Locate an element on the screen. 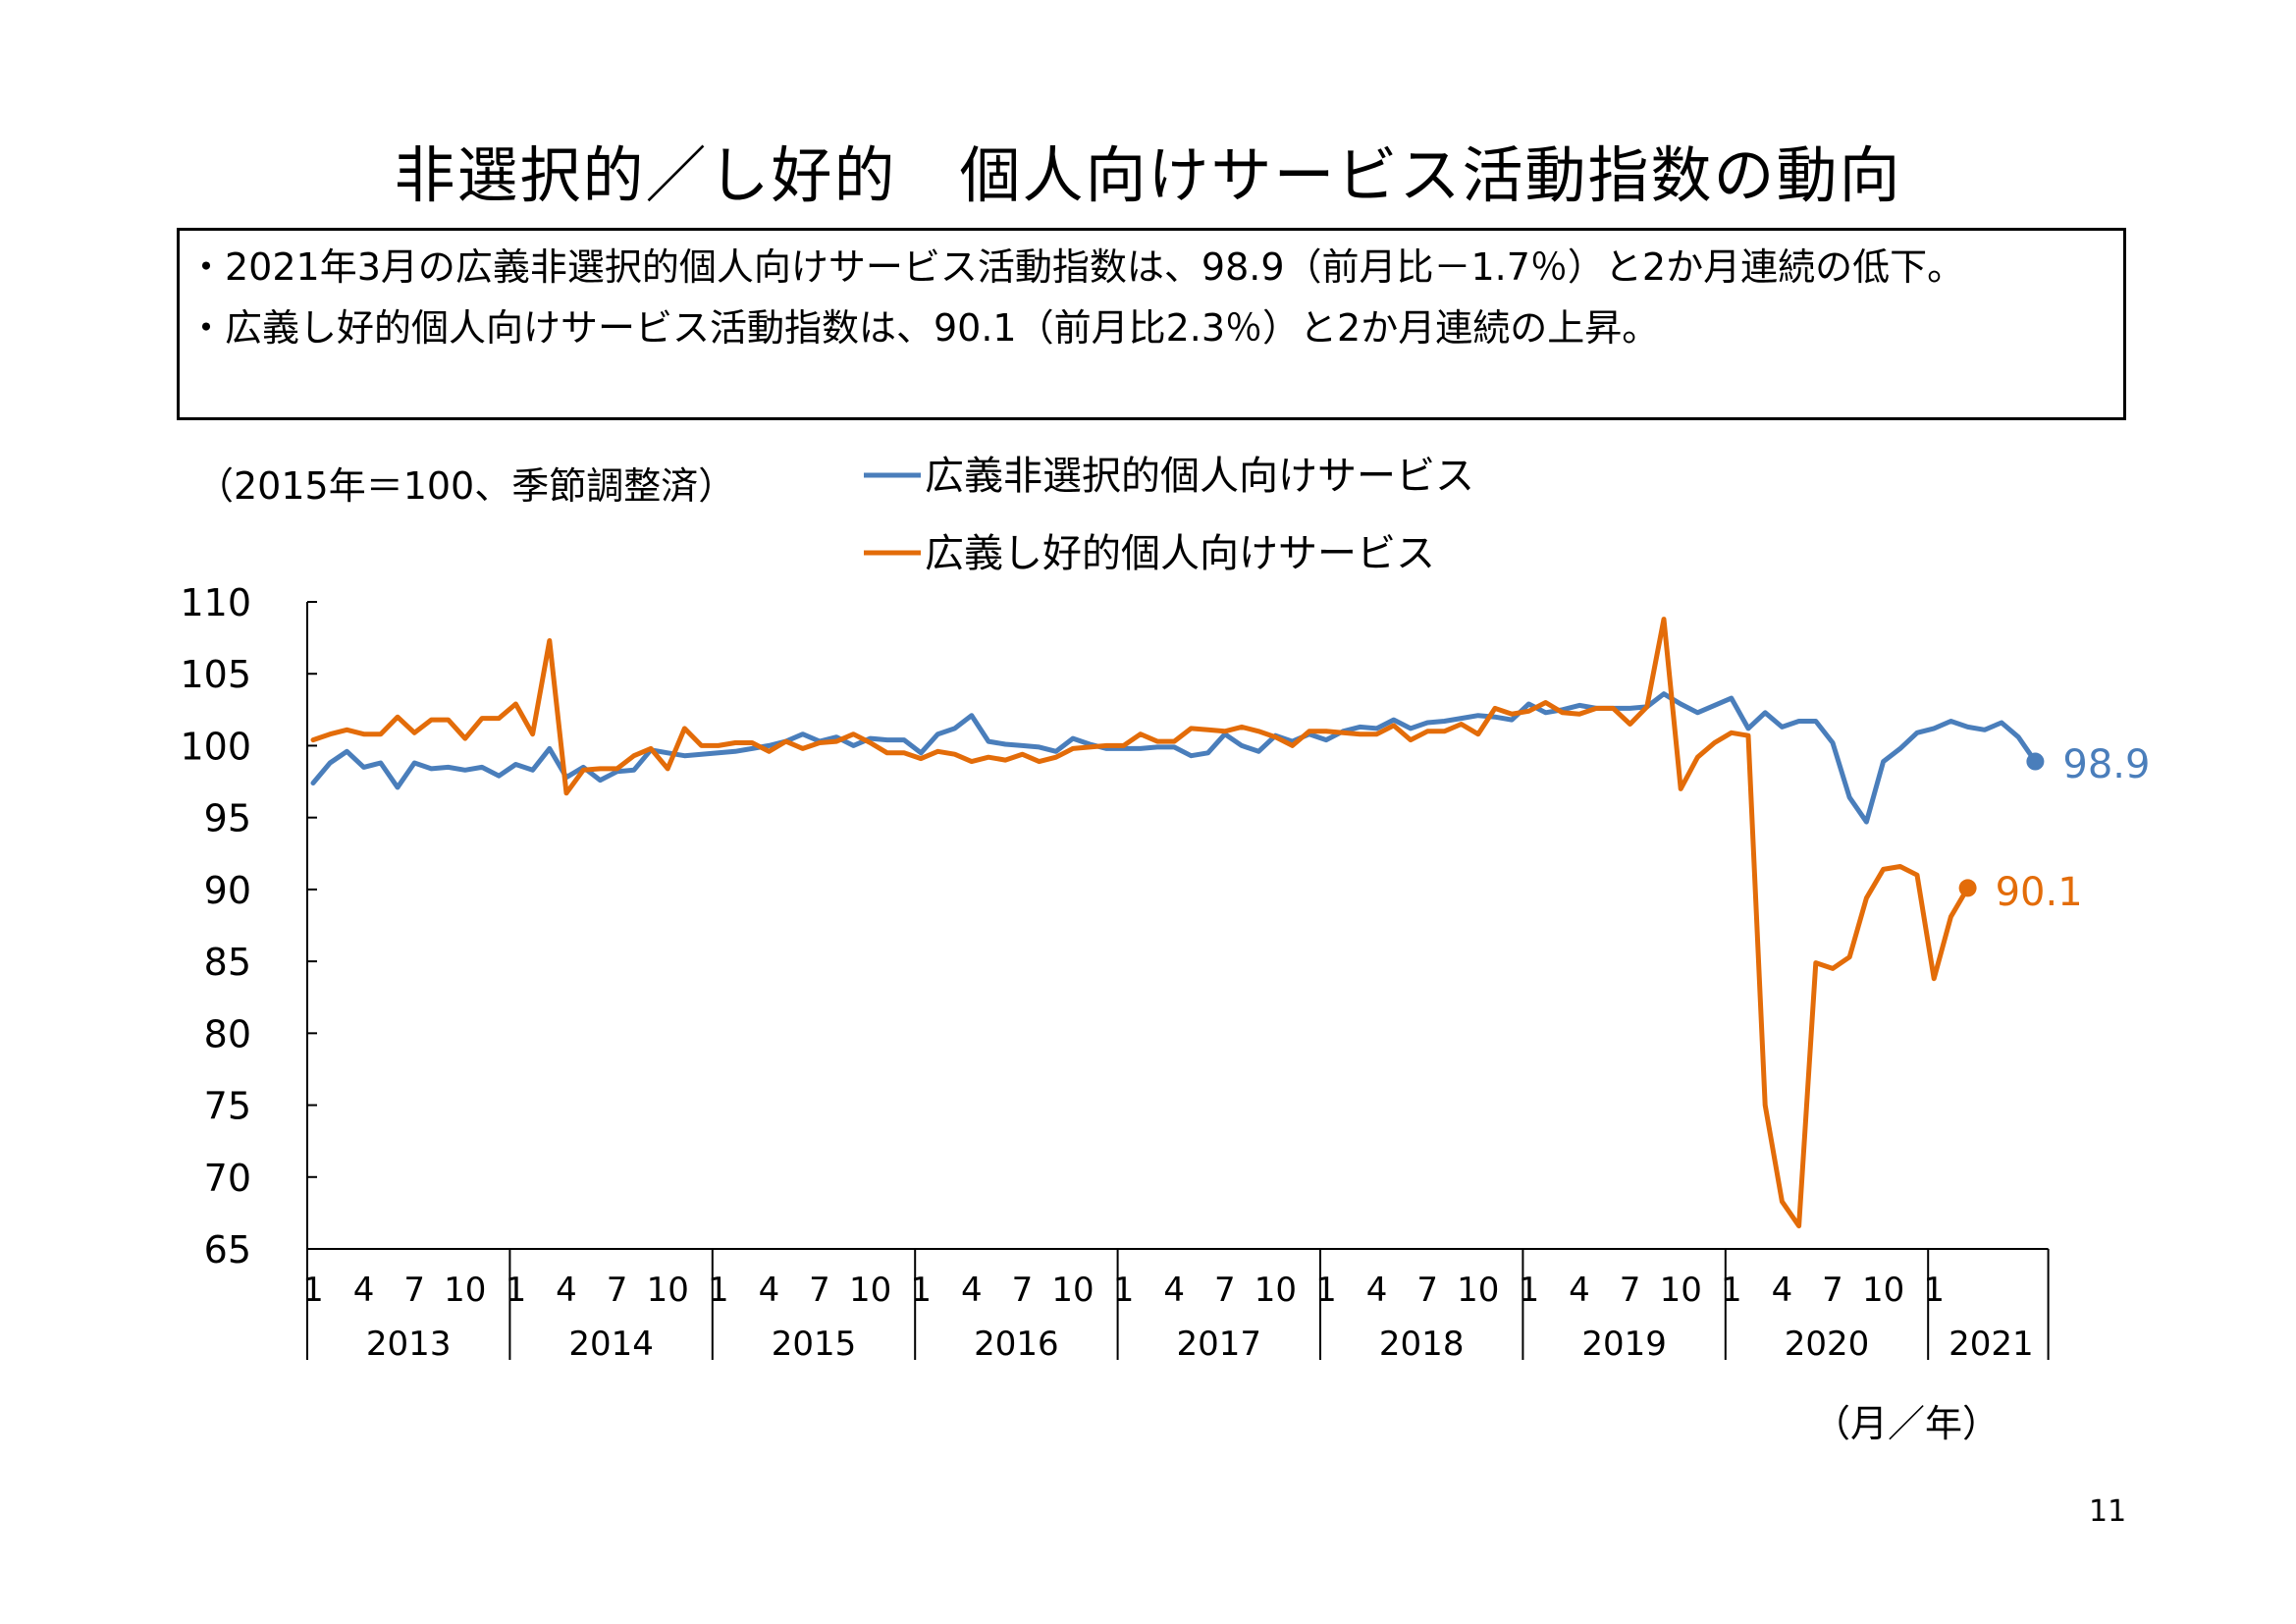 The width and height of the screenshot is (2296, 1624). y-tick-label: 70 is located at coordinates (227, 1178).